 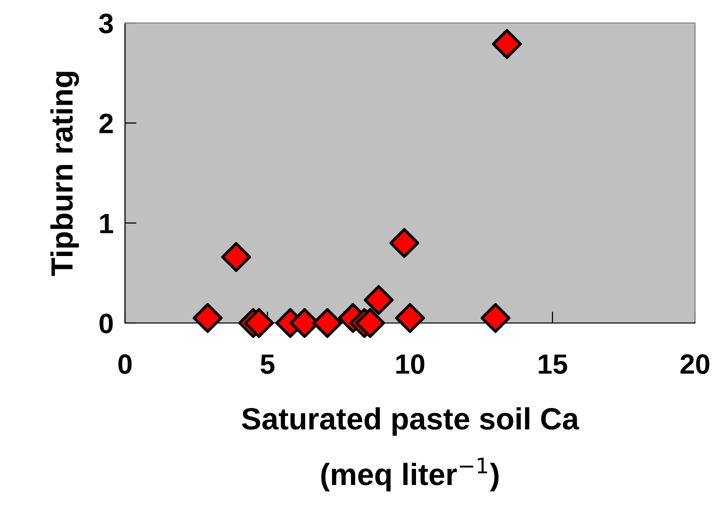 I want to click on x-axis-title: Saturated paste soil Ca (meq liter$^{−1}$), so click(x=411, y=449).